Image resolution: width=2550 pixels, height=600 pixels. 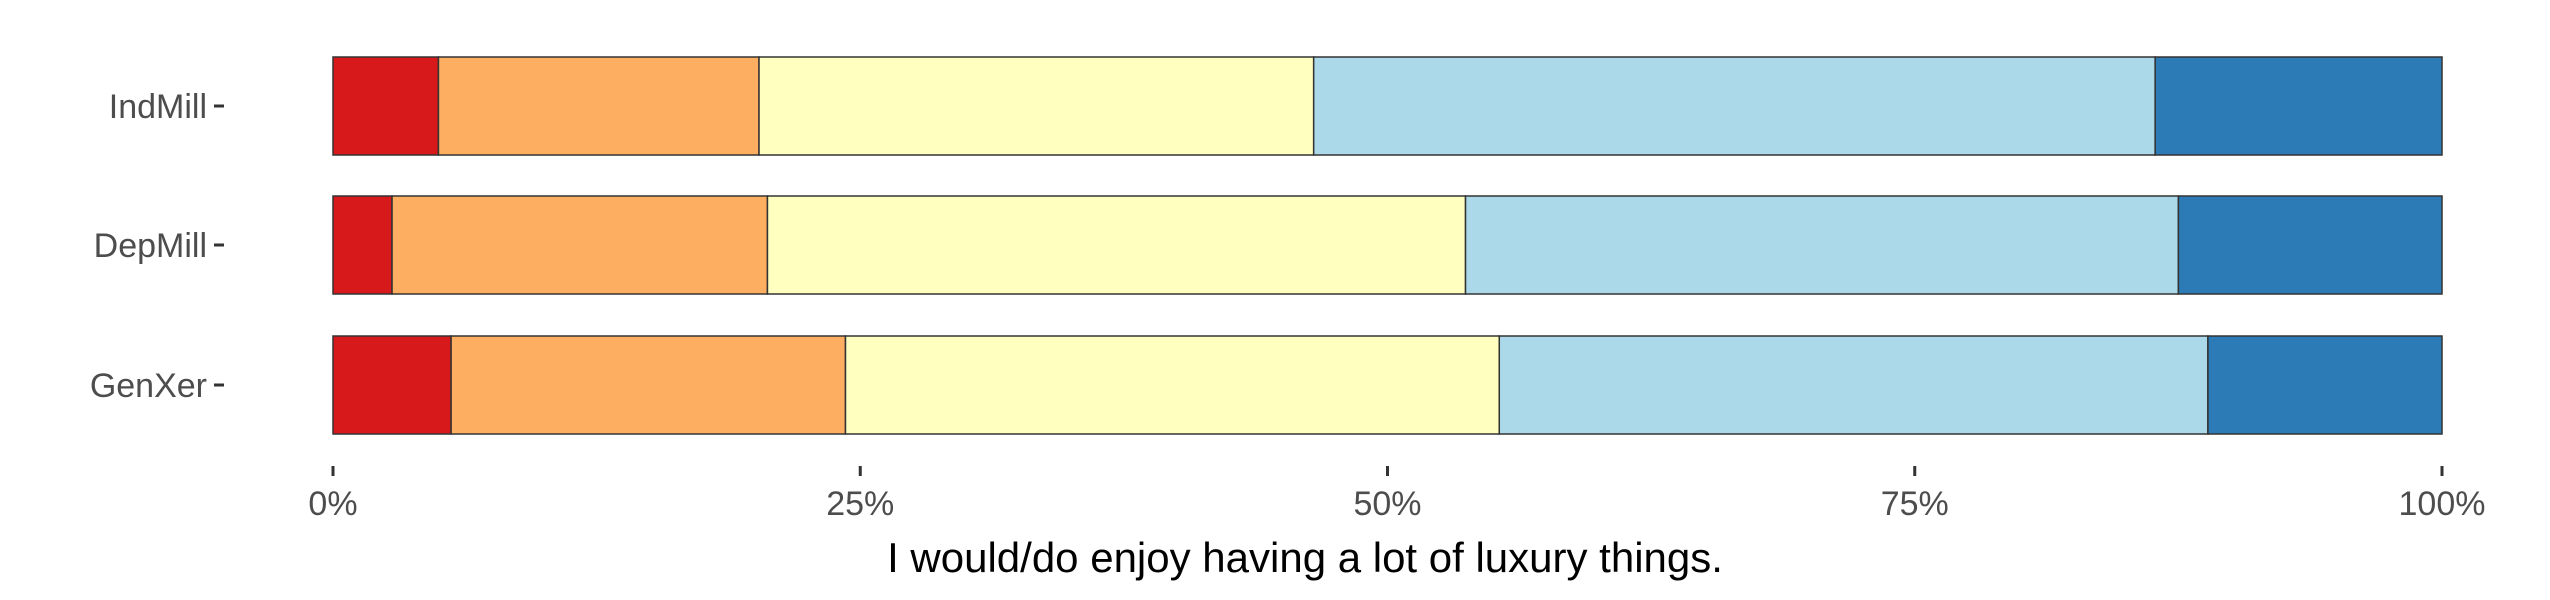 I want to click on x-tick-label-0: 0%, so click(x=332, y=504).